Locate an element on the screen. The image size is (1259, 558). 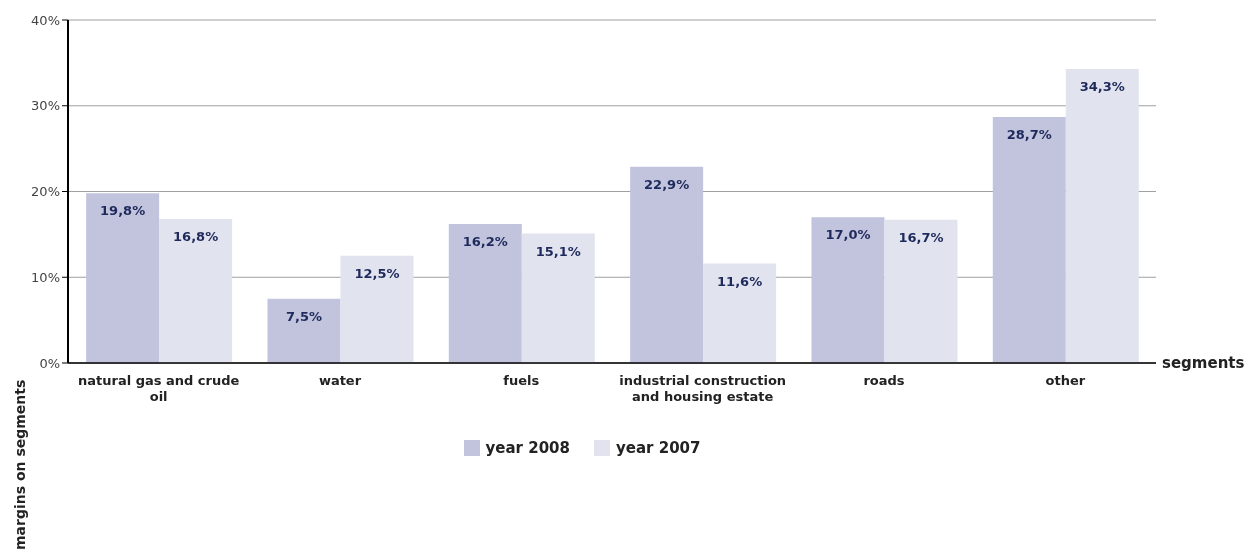
x-tick-label: other is located at coordinates (1065, 380).